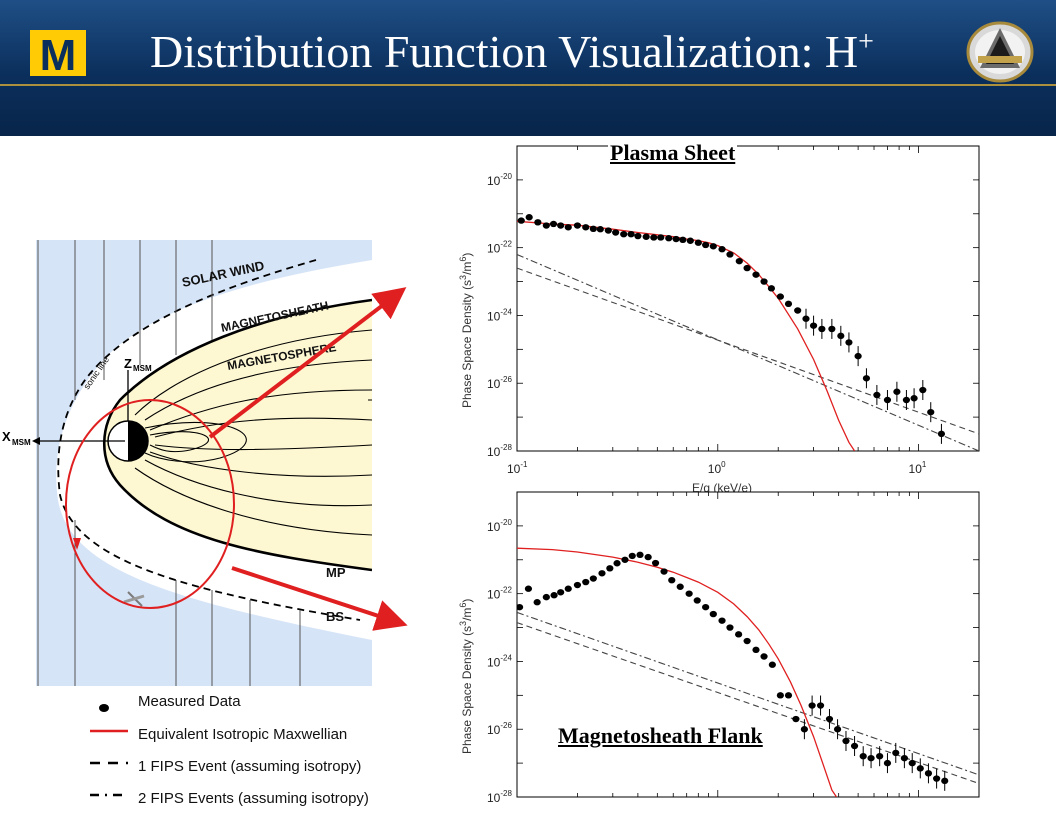 The height and width of the screenshot is (816, 1056). Describe the element at coordinates (866, 42) in the screenshot. I see `page-title-superscript: +` at that location.